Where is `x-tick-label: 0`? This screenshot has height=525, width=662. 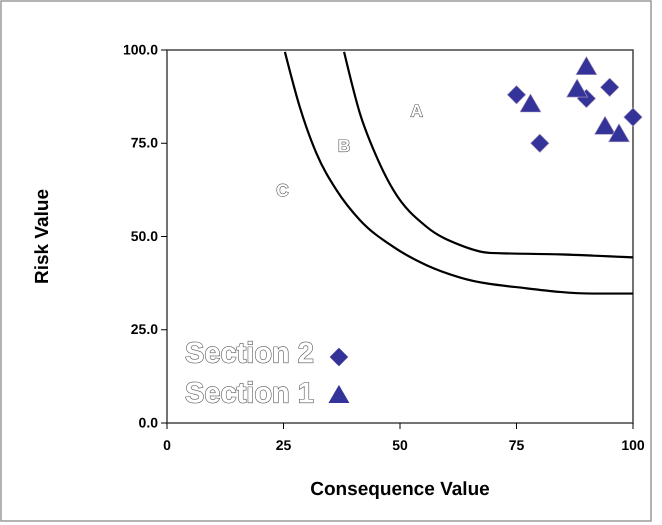 x-tick-label: 0 is located at coordinates (167, 445).